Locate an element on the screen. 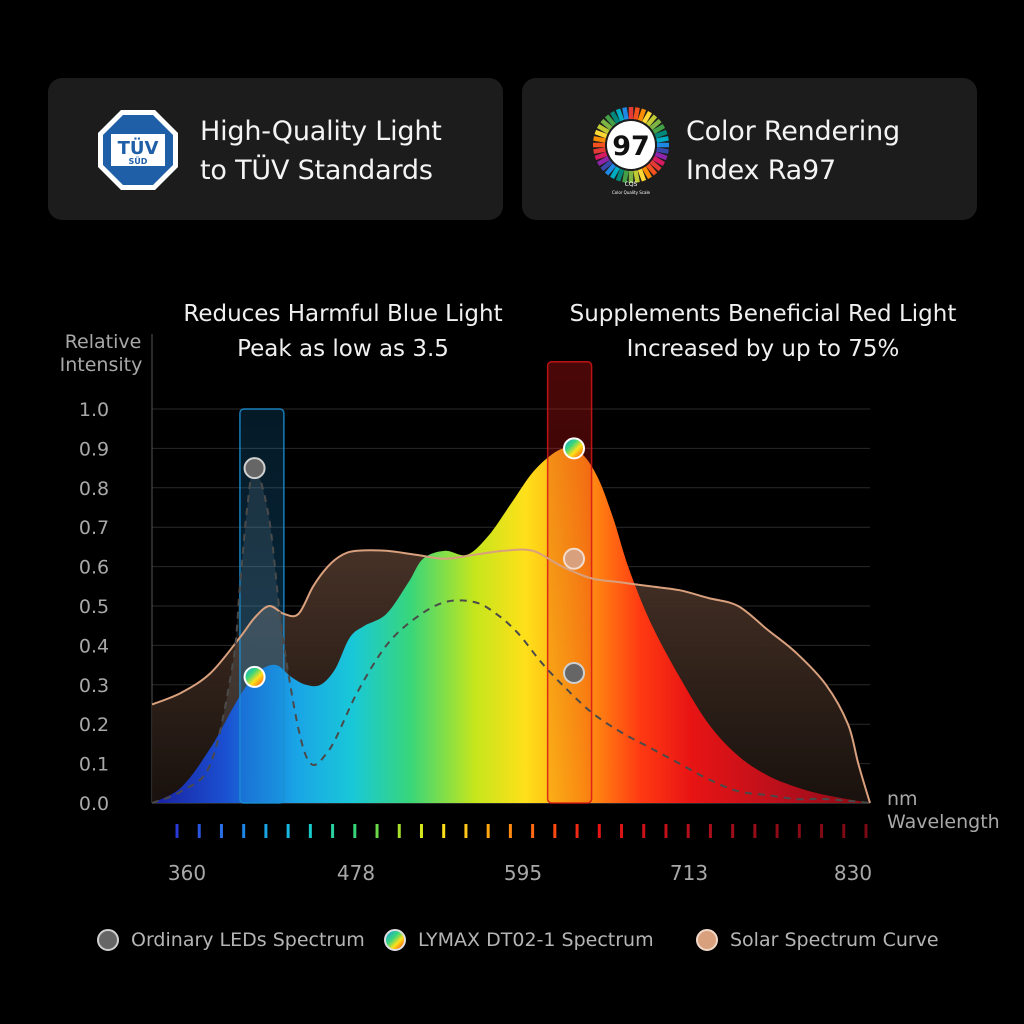 Image resolution: width=1024 pixels, height=1024 pixels. x-tick-label: 478 is located at coordinates (356, 873).